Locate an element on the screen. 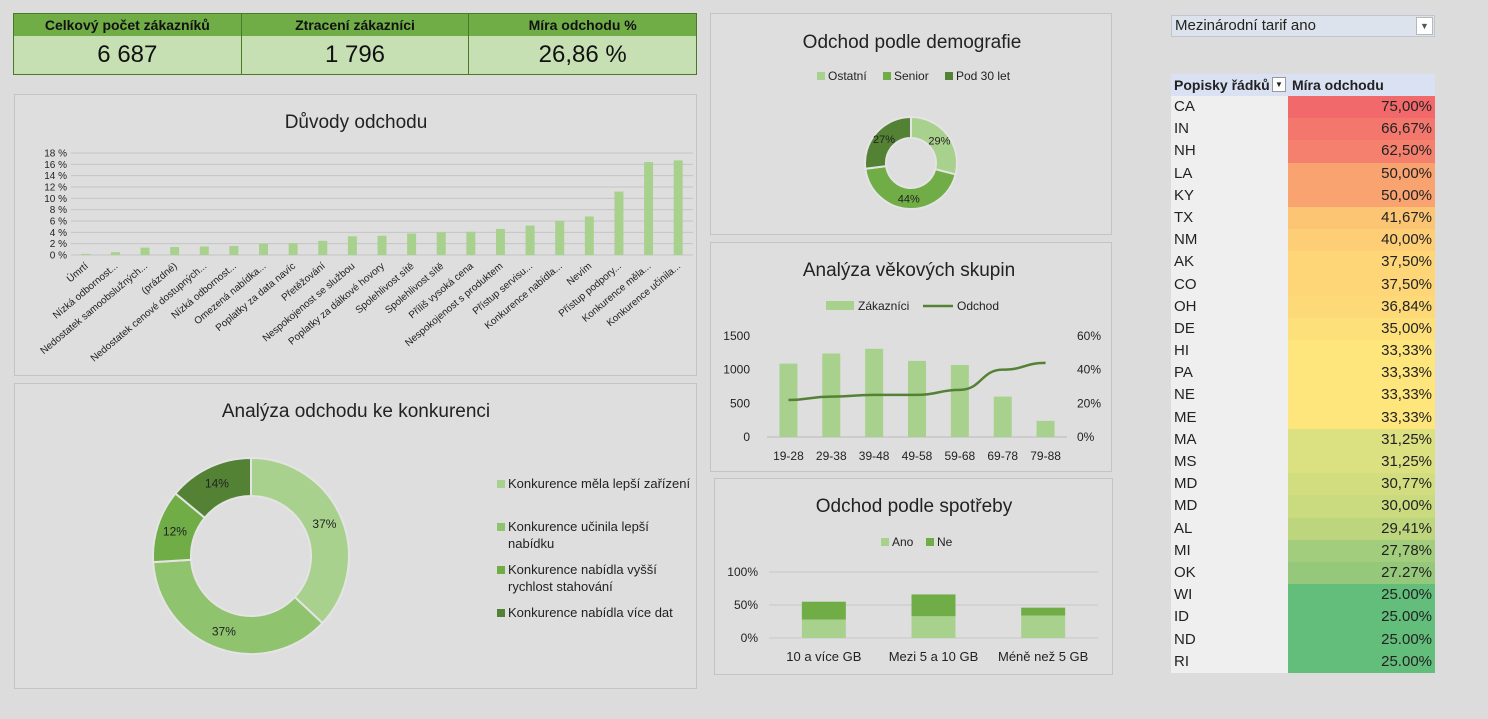 This screenshot has width=1488, height=719. legend-label: Zákazníci is located at coordinates (883, 306).